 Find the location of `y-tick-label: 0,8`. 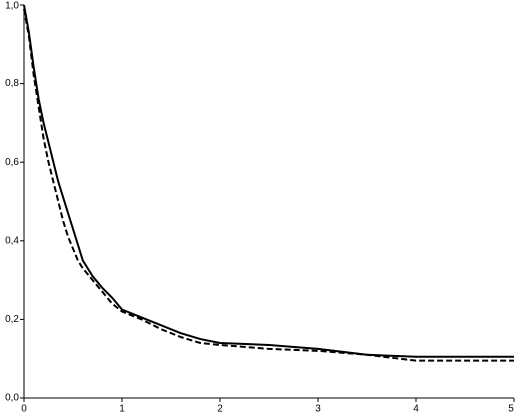

y-tick-label: 0,8 is located at coordinates (12, 83).